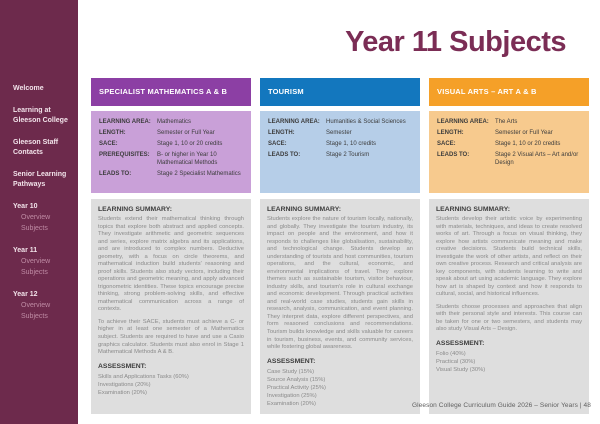 This screenshot has width=600, height=424. I want to click on sidebar-item-year-12-subjects: Subjects, so click(34, 317).